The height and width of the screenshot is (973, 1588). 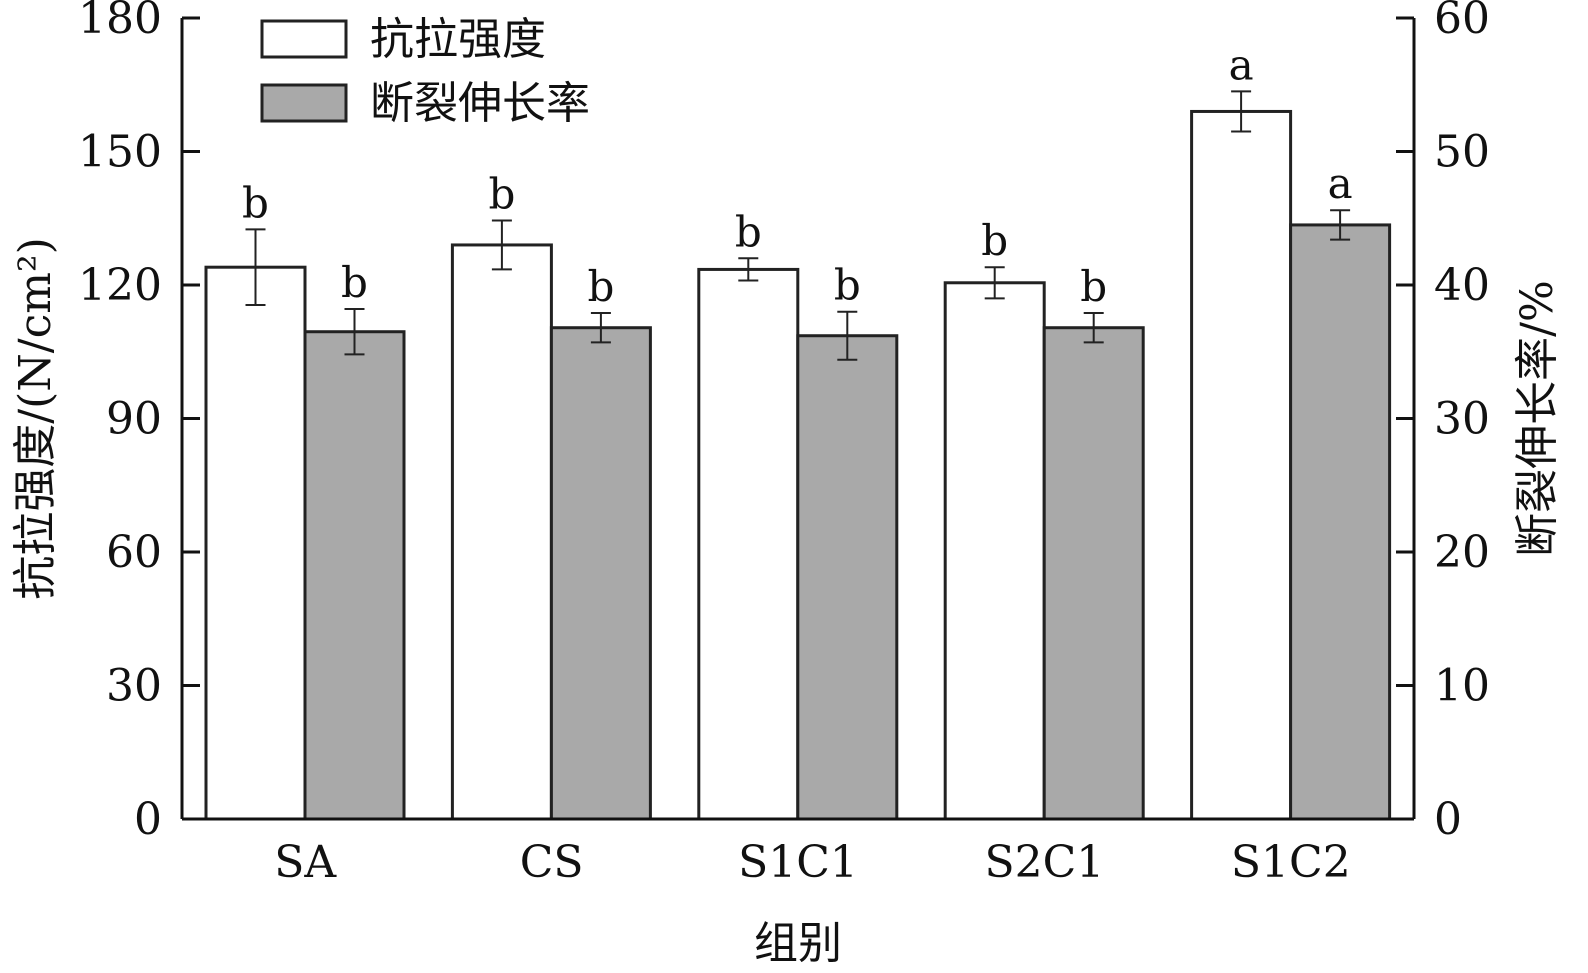 What do you see at coordinates (1462, 22) in the screenshot?
I see `y-right-tick-label: 60` at bounding box center [1462, 22].